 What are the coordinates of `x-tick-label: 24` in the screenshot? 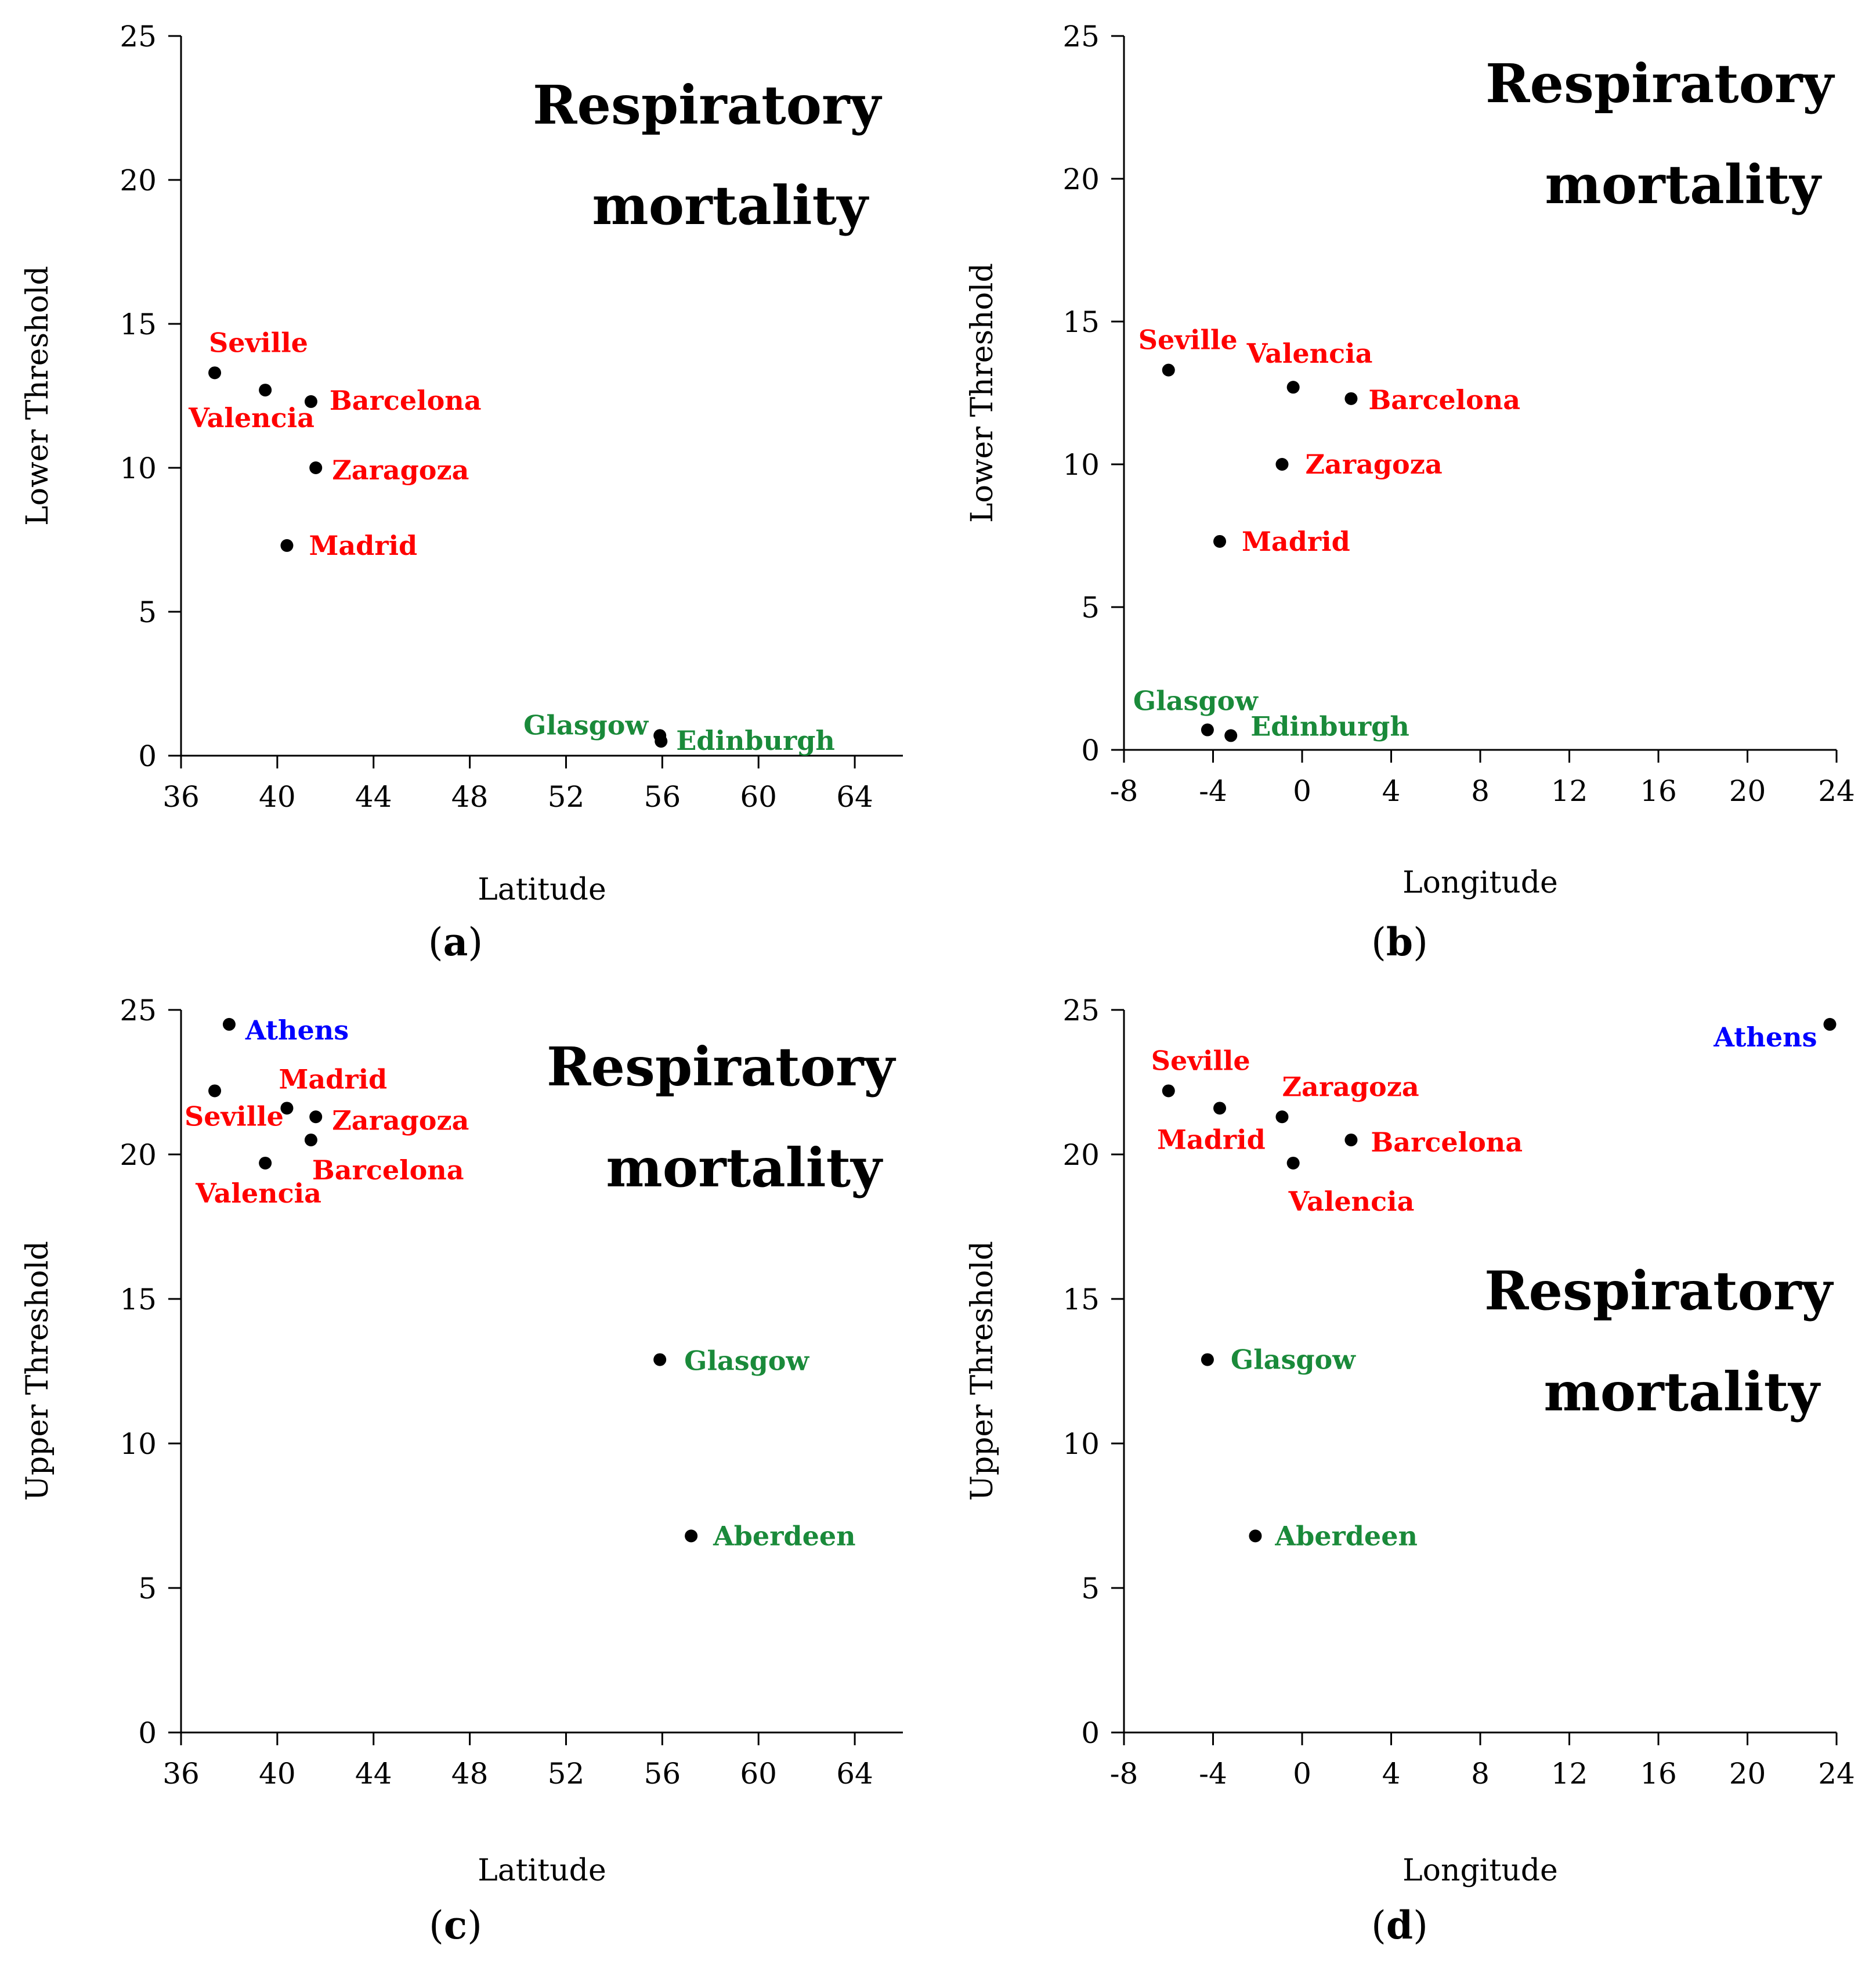 It's located at (1836, 1774).